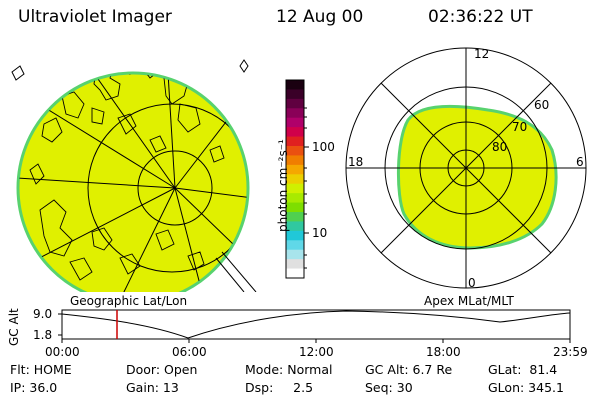 The image size is (600, 400). I want to click on colorbar-tick-100: 100, so click(323, 147).